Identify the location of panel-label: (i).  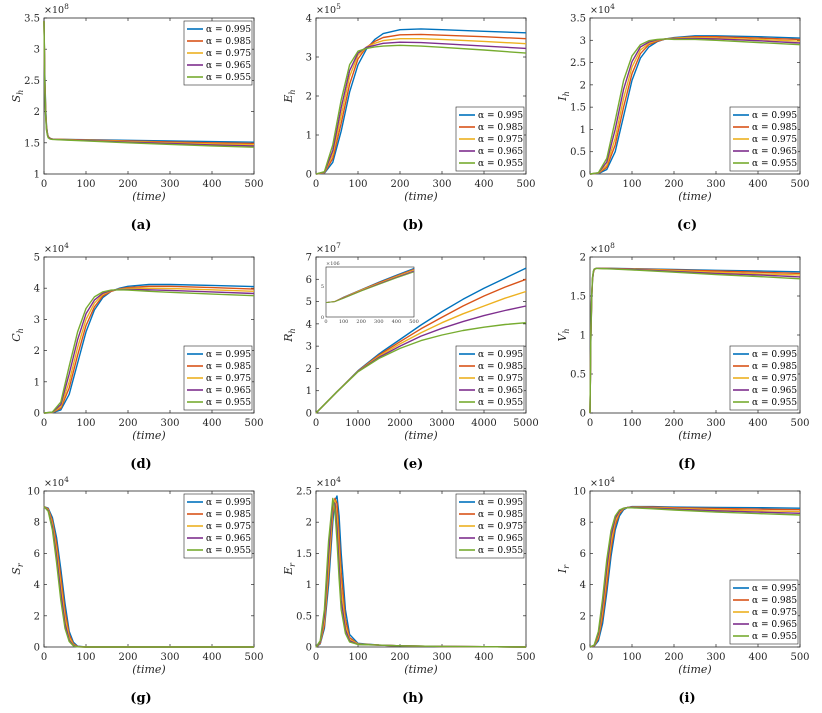
(686, 698).